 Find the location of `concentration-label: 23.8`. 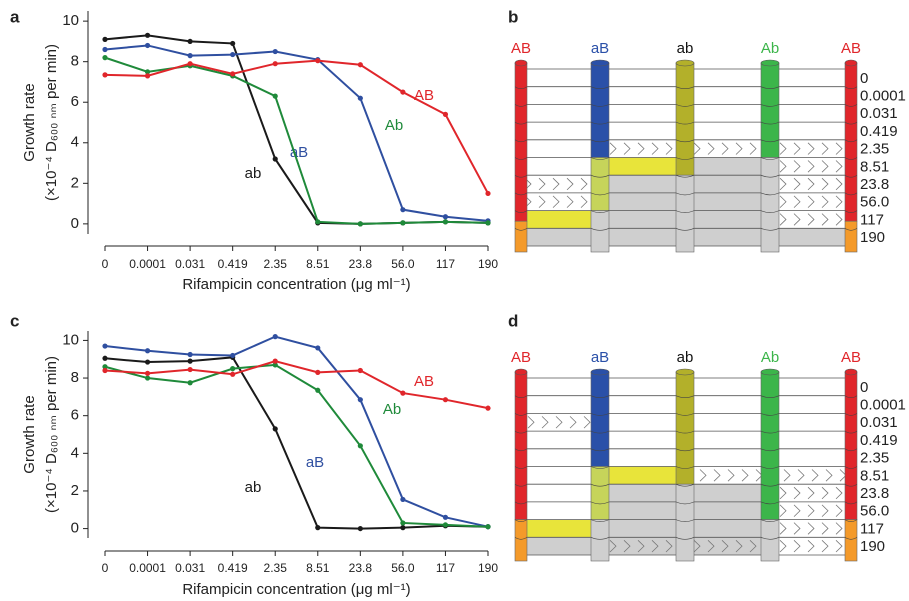

concentration-label: 23.8 is located at coordinates (874, 493).